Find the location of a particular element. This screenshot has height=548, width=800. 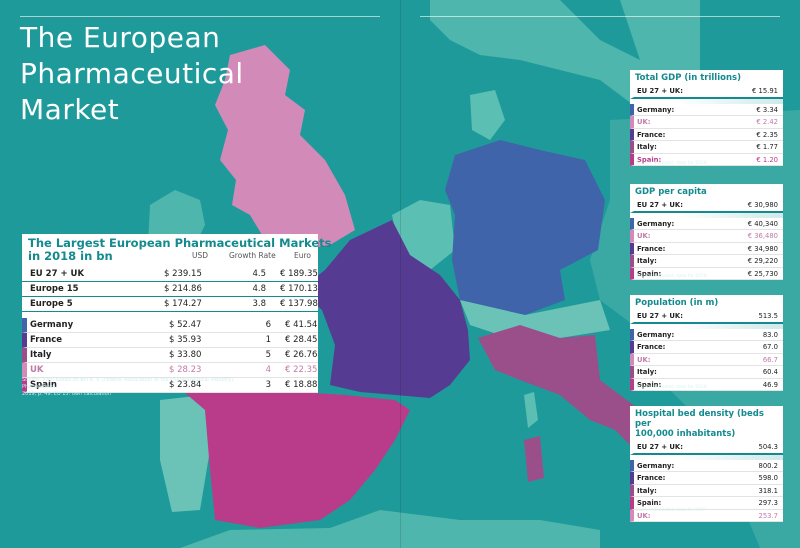

col-growth: Growth Rate is located at coordinates (252, 255).